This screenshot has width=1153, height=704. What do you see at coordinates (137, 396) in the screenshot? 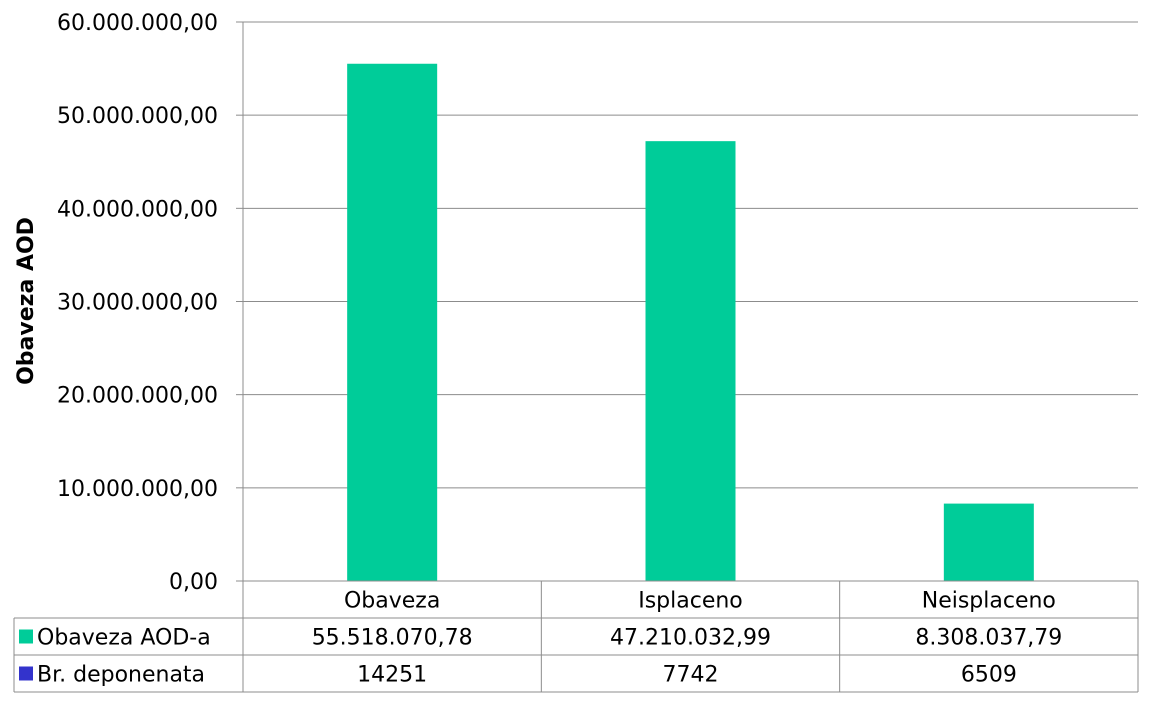
I see `y-tick-label: 20.000.000,00` at bounding box center [137, 396].